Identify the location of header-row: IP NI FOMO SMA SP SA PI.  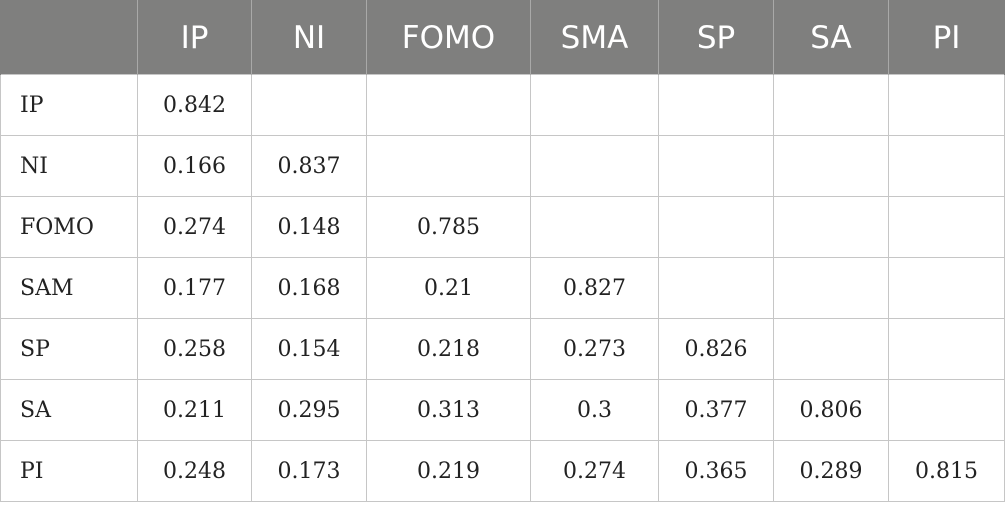
(502, 37).